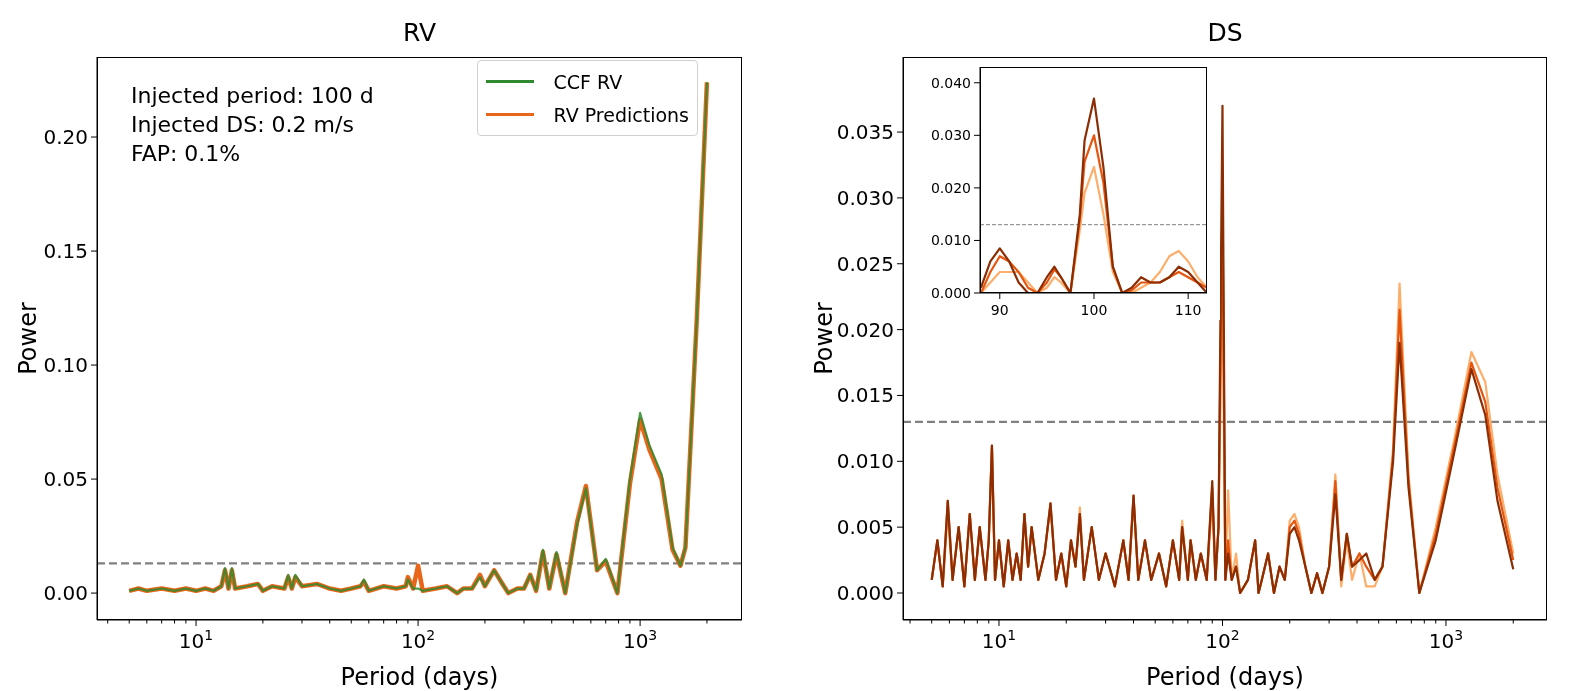  What do you see at coordinates (621, 114) in the screenshot?
I see `legend-label: RV Predictions` at bounding box center [621, 114].